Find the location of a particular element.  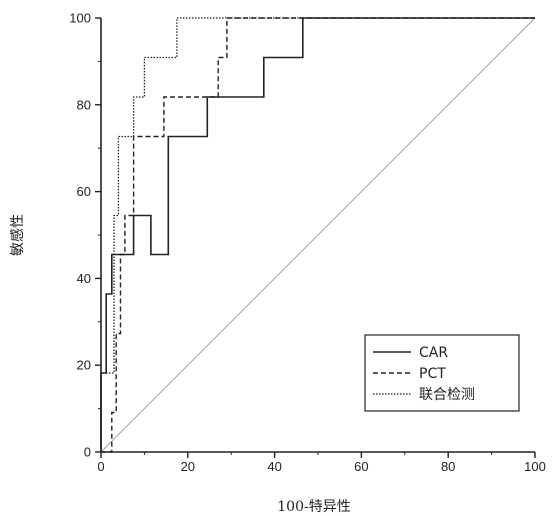

legend-label-2: PCT is located at coordinates (432, 374).